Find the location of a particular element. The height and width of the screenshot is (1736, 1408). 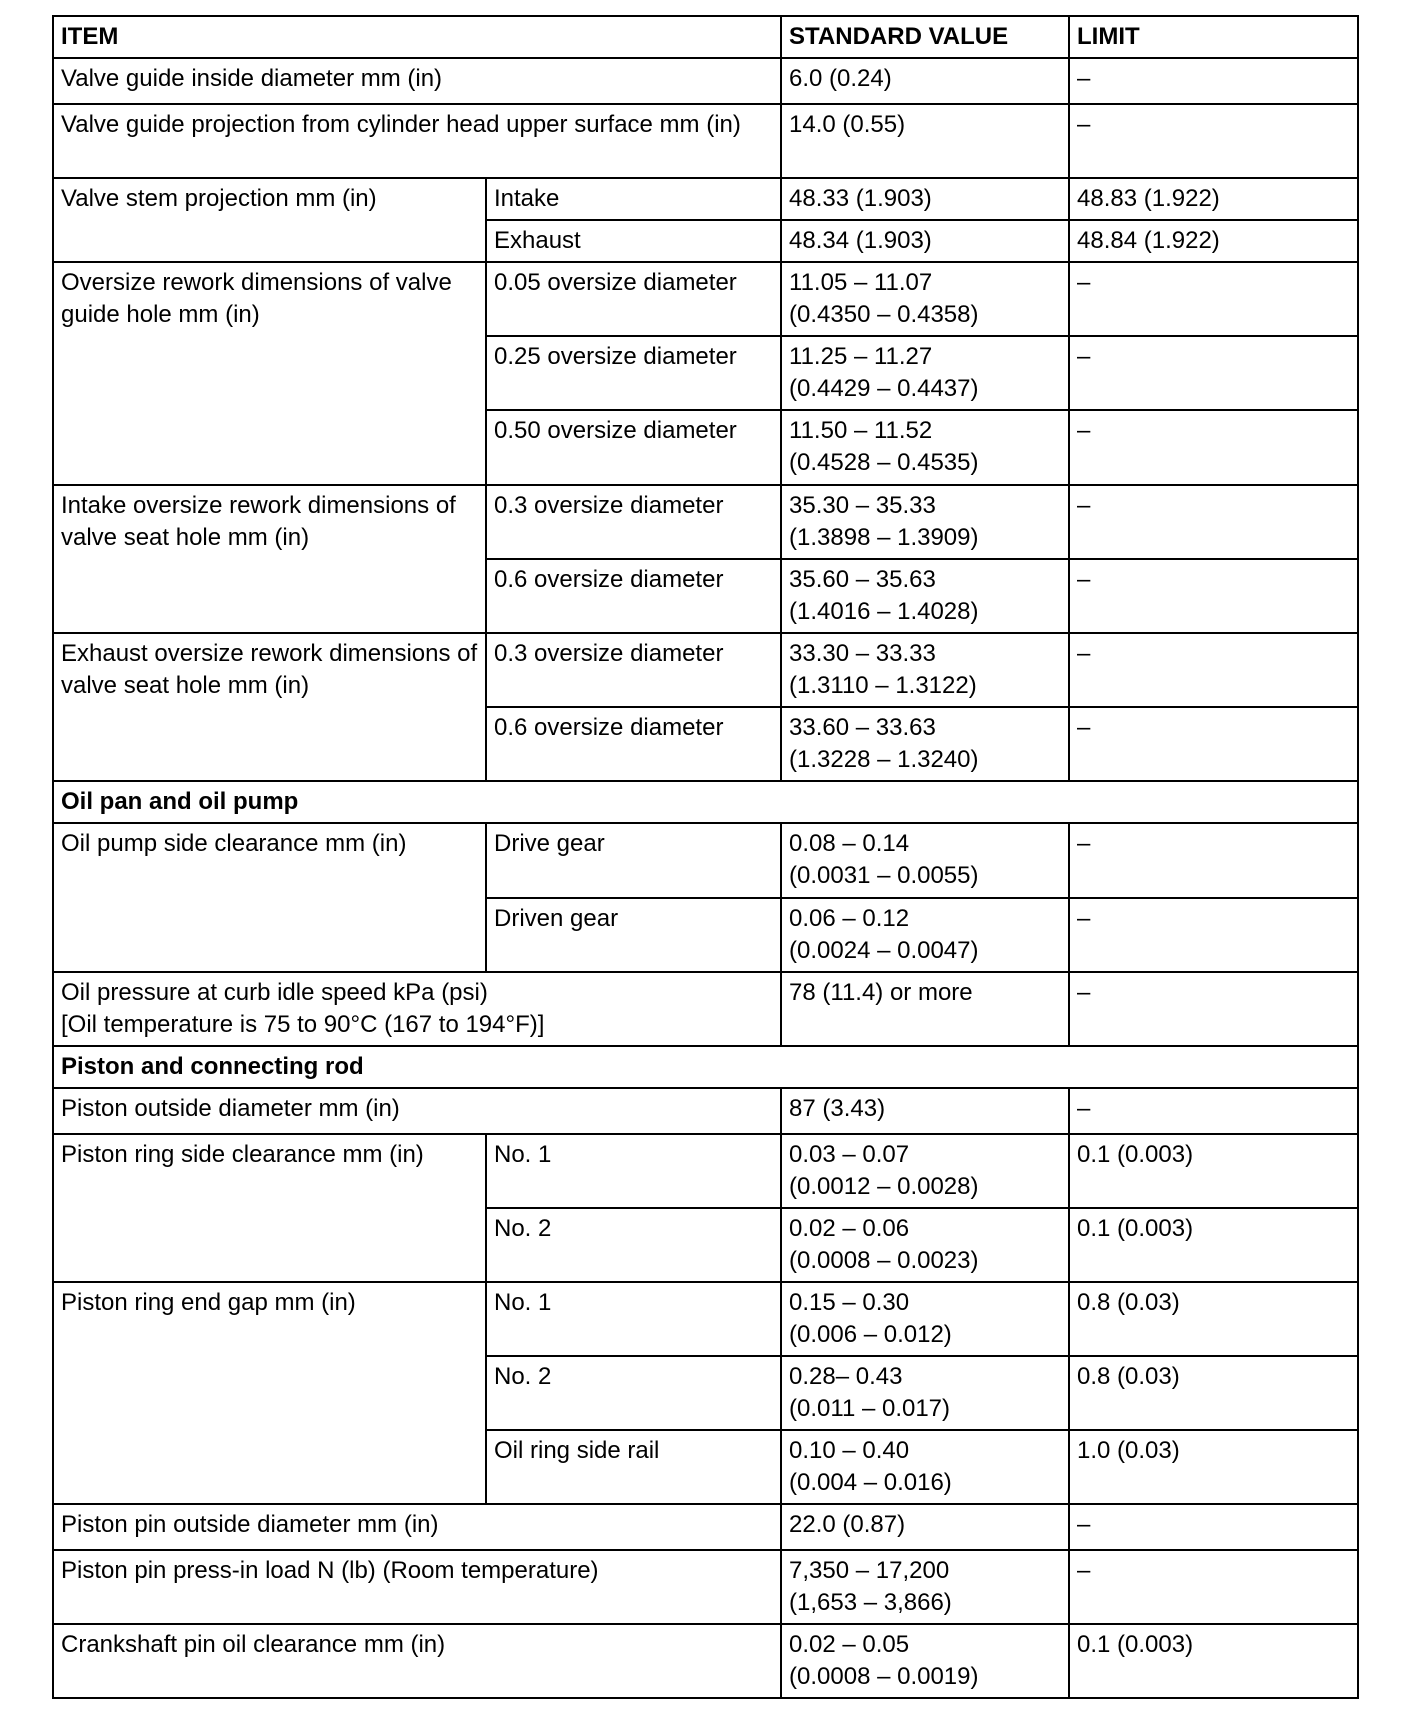

table-cell: 48.34 (1.903) is located at coordinates (925, 241).